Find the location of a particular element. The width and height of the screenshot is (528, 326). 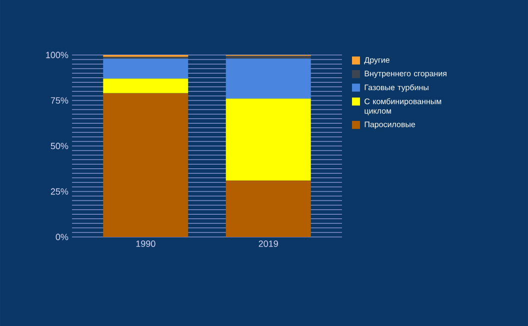

y-tick-label: 75% is located at coordinates (59, 100).